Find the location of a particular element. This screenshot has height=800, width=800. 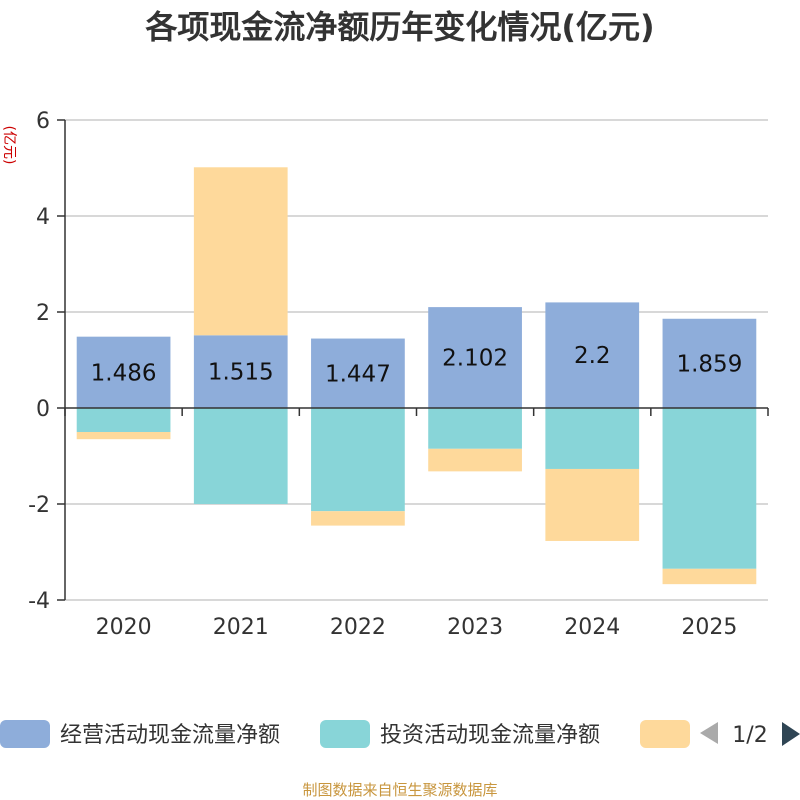

x-tick-label: 2024 is located at coordinates (592, 627).